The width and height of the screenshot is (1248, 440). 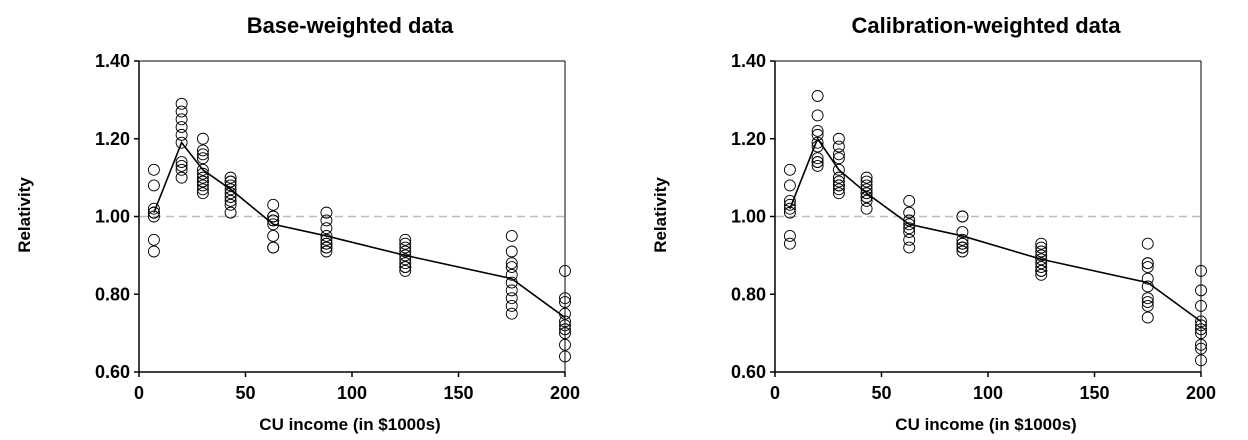 I want to click on y-tick-label: 1.20, so click(x=748, y=139).